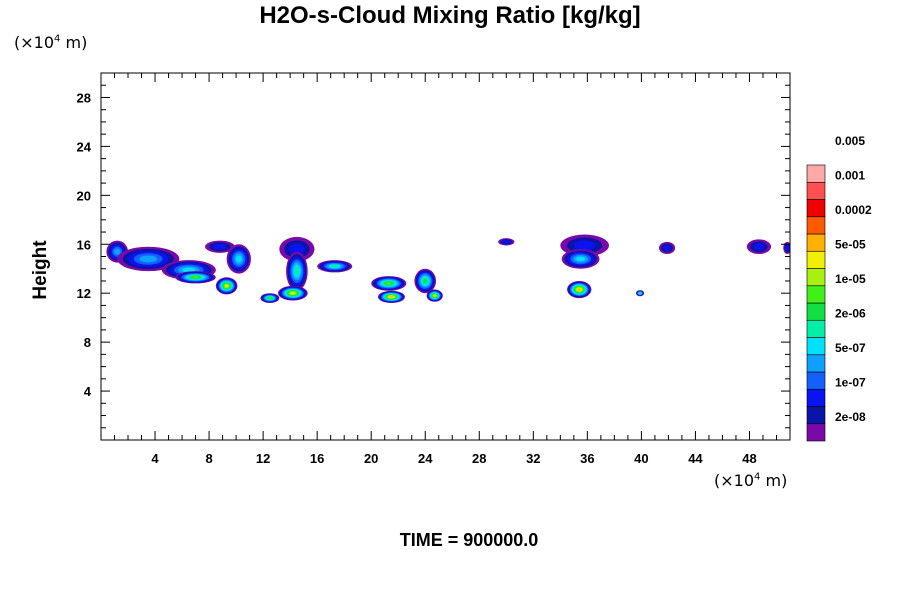  What do you see at coordinates (469, 540) in the screenshot?
I see `time-label: TIME = 900000.0` at bounding box center [469, 540].